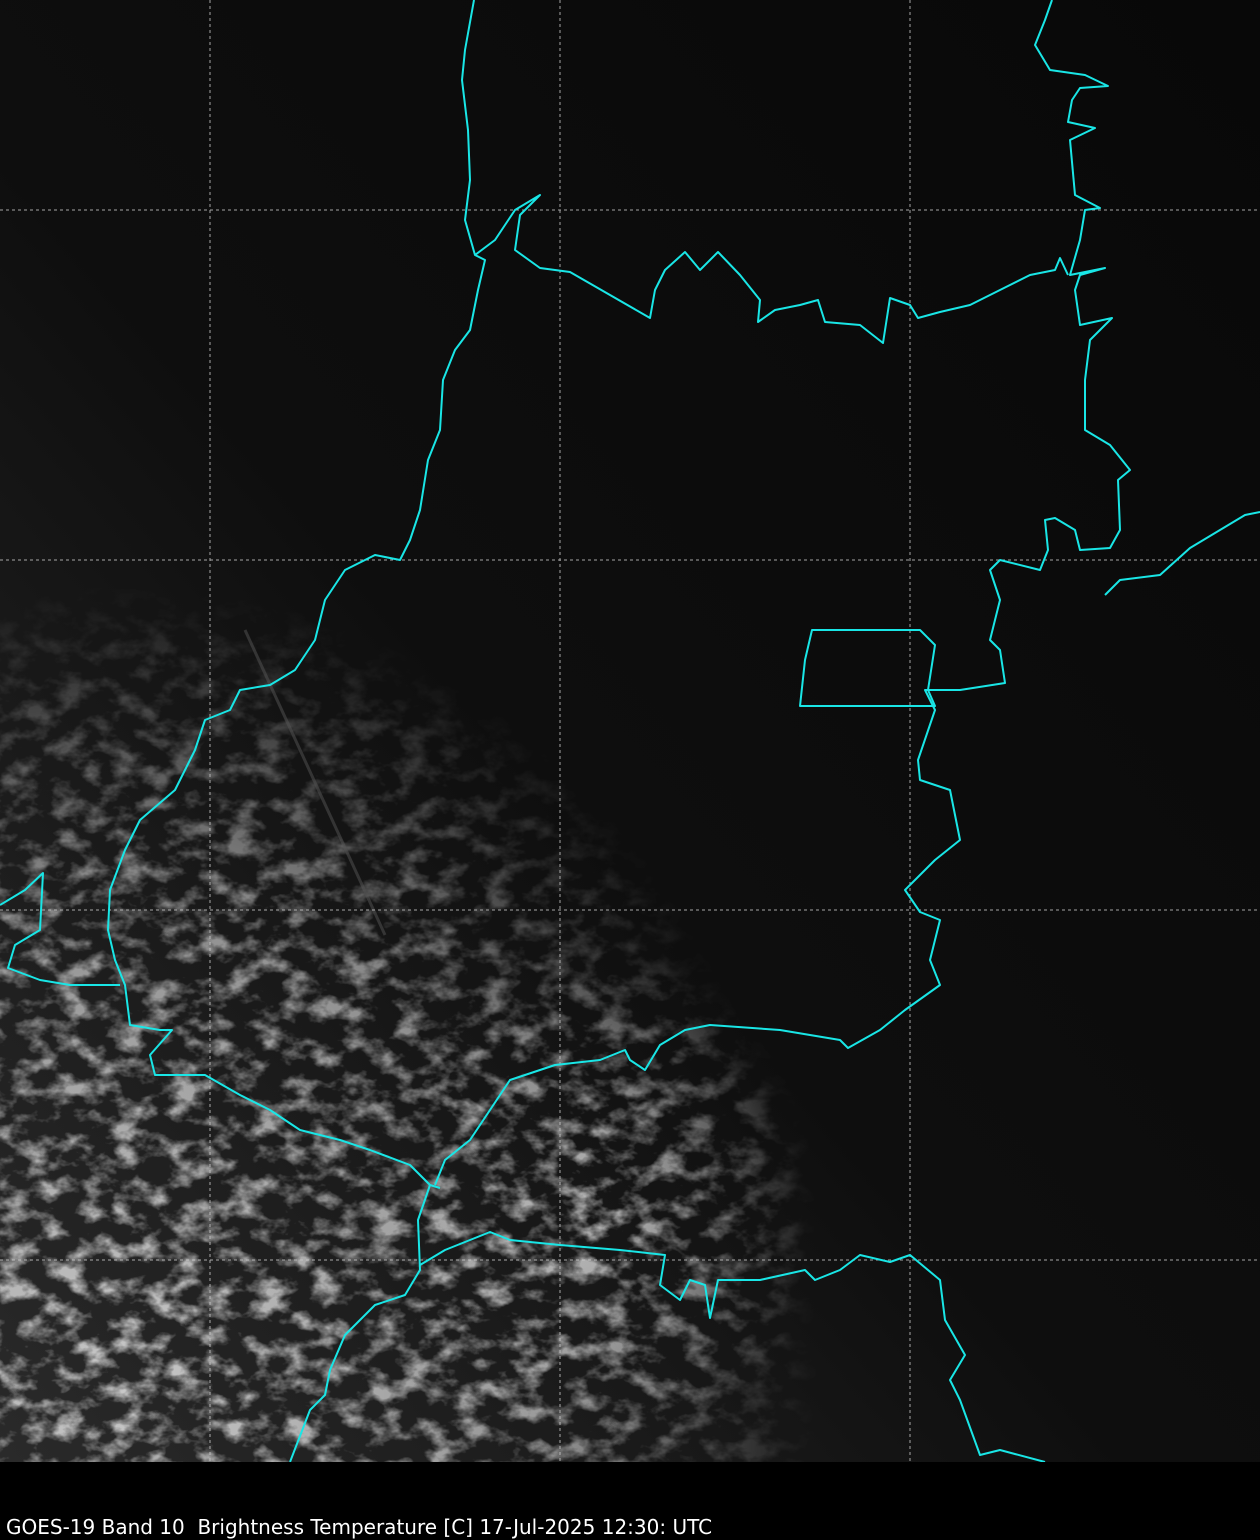 This screenshot has width=1260, height=1540. Describe the element at coordinates (360, 1323) in the screenshot. I see `boundary-south-branch` at that location.